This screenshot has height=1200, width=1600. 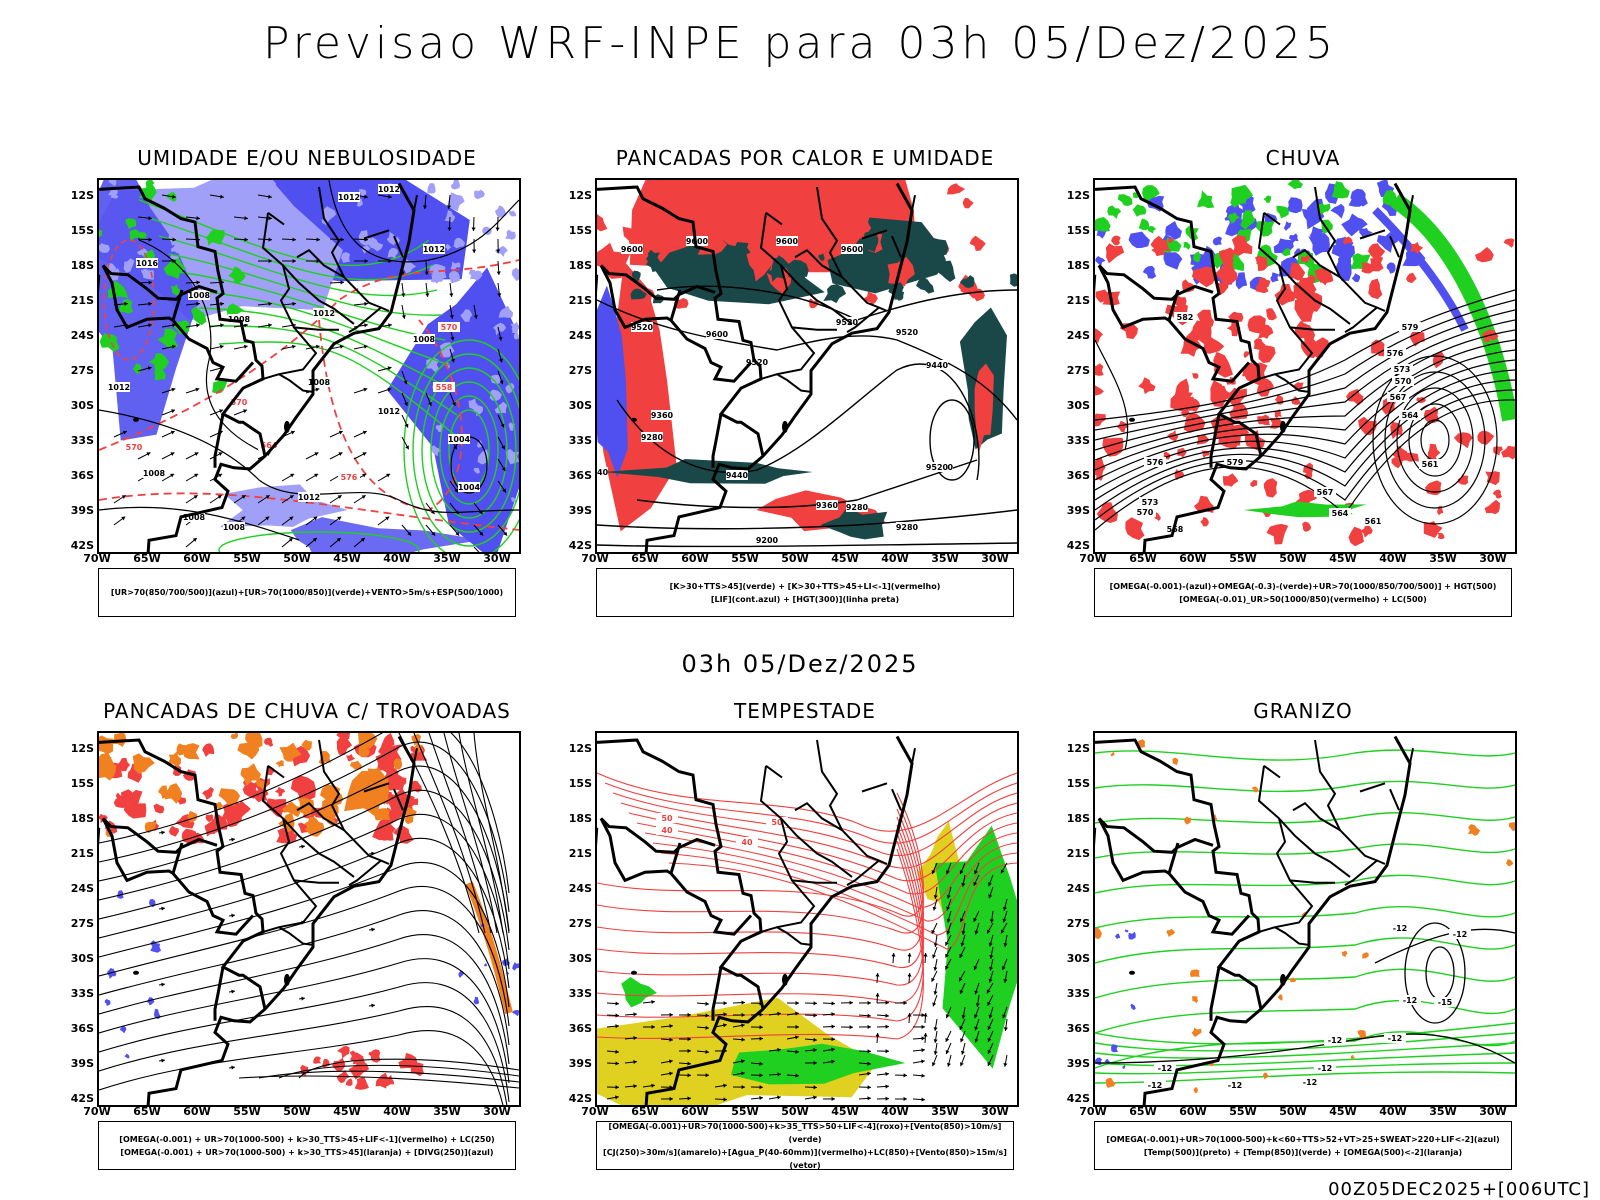 What do you see at coordinates (82, 265) in the screenshot?
I see `latitude-label: 18S` at bounding box center [82, 265].